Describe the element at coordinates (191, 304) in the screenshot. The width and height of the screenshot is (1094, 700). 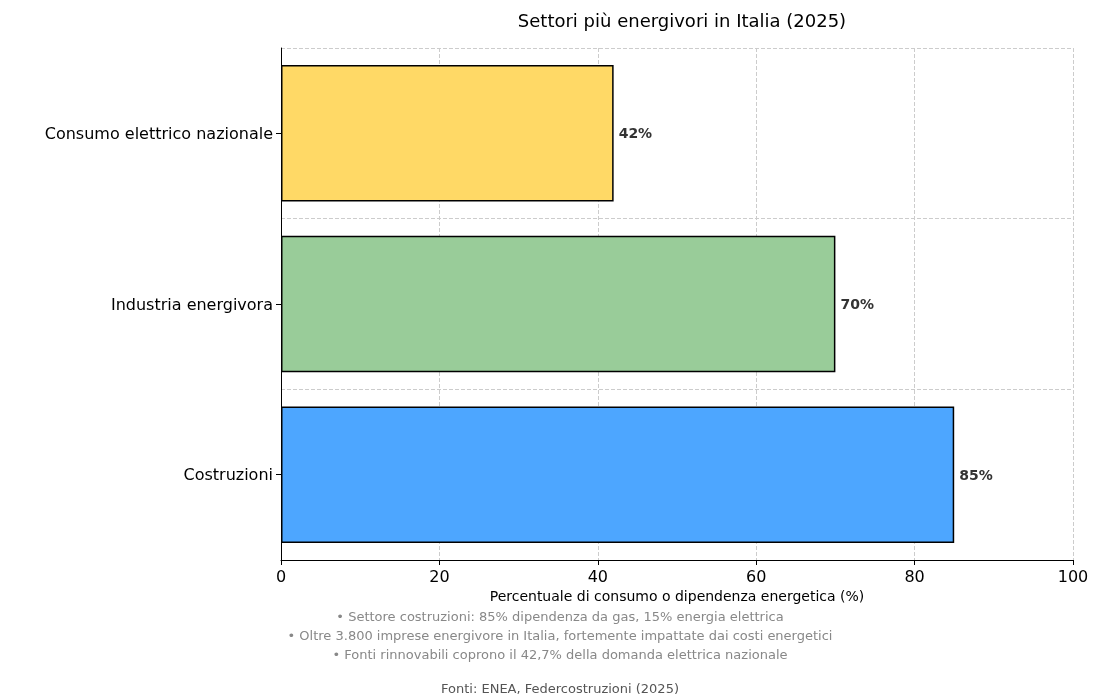
I see `y-tick-label: Industria energivora` at that location.